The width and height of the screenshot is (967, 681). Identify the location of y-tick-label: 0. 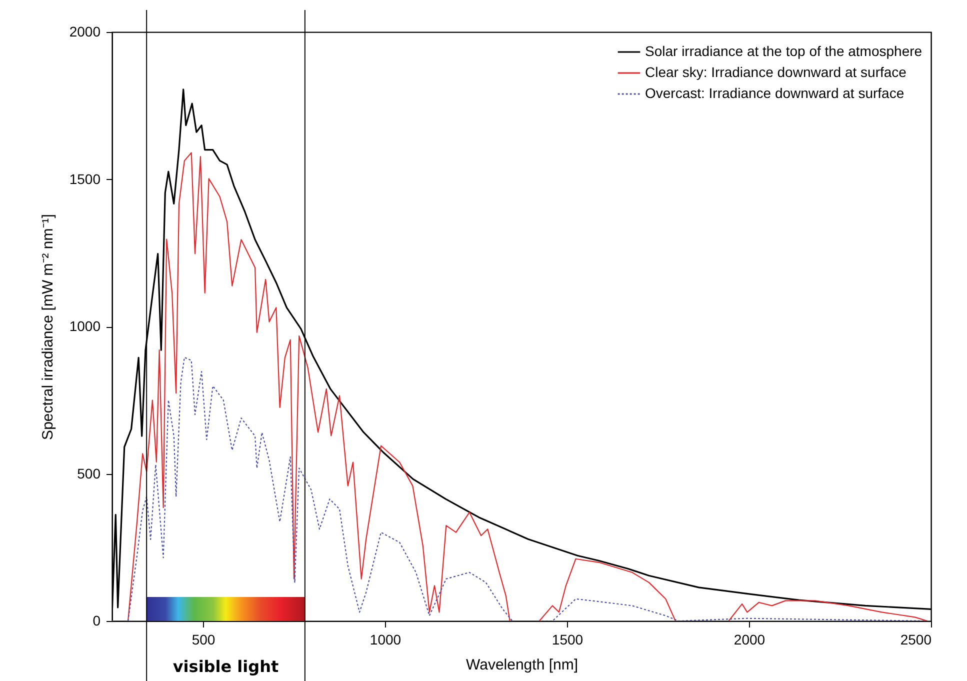
(96, 620).